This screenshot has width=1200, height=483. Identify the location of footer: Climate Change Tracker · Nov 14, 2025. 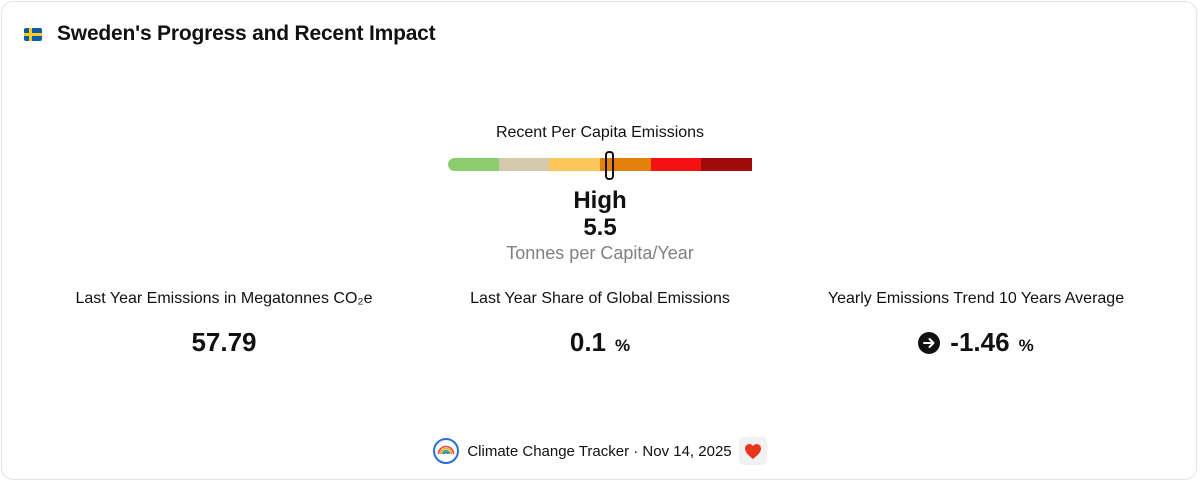
(600, 451).